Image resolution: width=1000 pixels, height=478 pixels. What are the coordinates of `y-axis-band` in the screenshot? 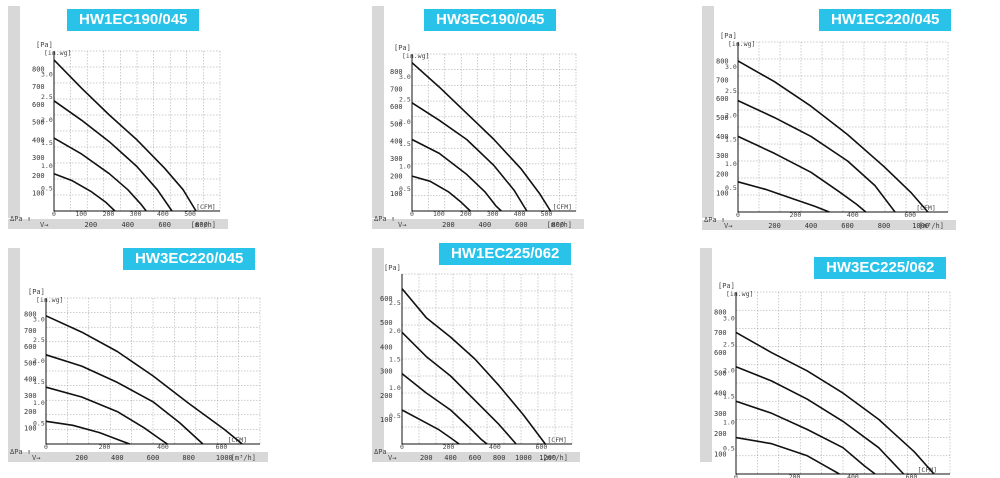 It's located at (378, 355).